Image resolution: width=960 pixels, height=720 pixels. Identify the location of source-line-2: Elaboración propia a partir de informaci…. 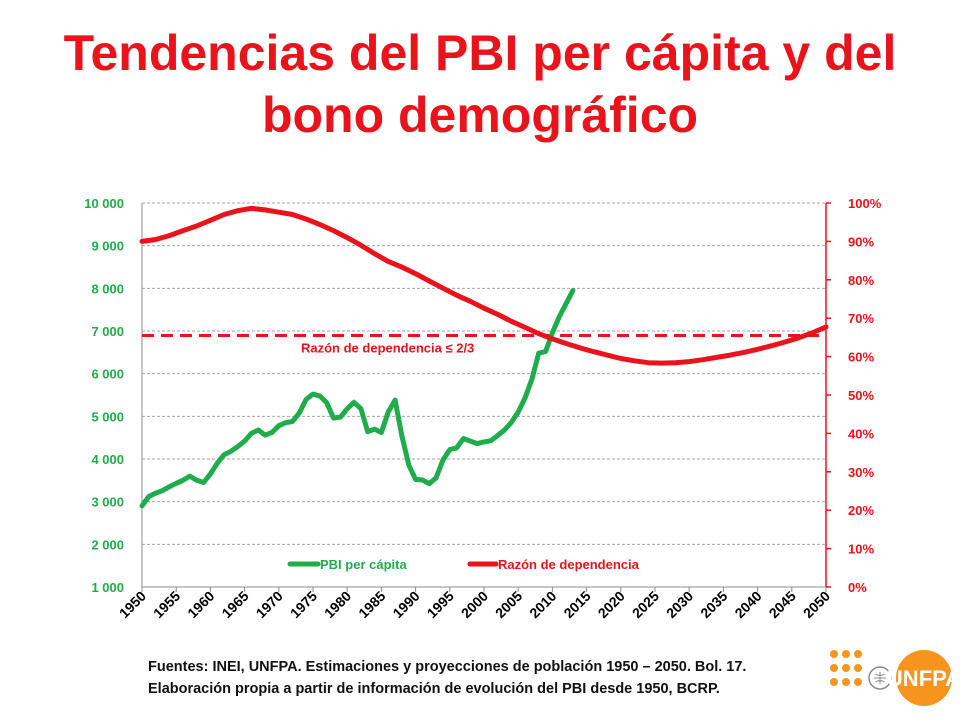
(434, 689).